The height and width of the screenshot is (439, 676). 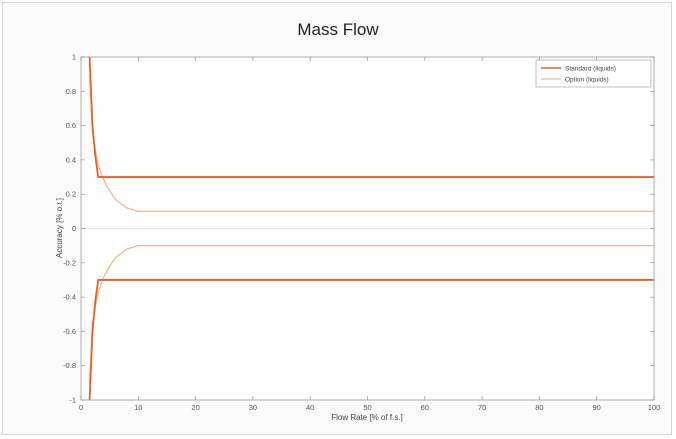 What do you see at coordinates (69, 365) in the screenshot?
I see `y-tick-label: -0.8` at bounding box center [69, 365].